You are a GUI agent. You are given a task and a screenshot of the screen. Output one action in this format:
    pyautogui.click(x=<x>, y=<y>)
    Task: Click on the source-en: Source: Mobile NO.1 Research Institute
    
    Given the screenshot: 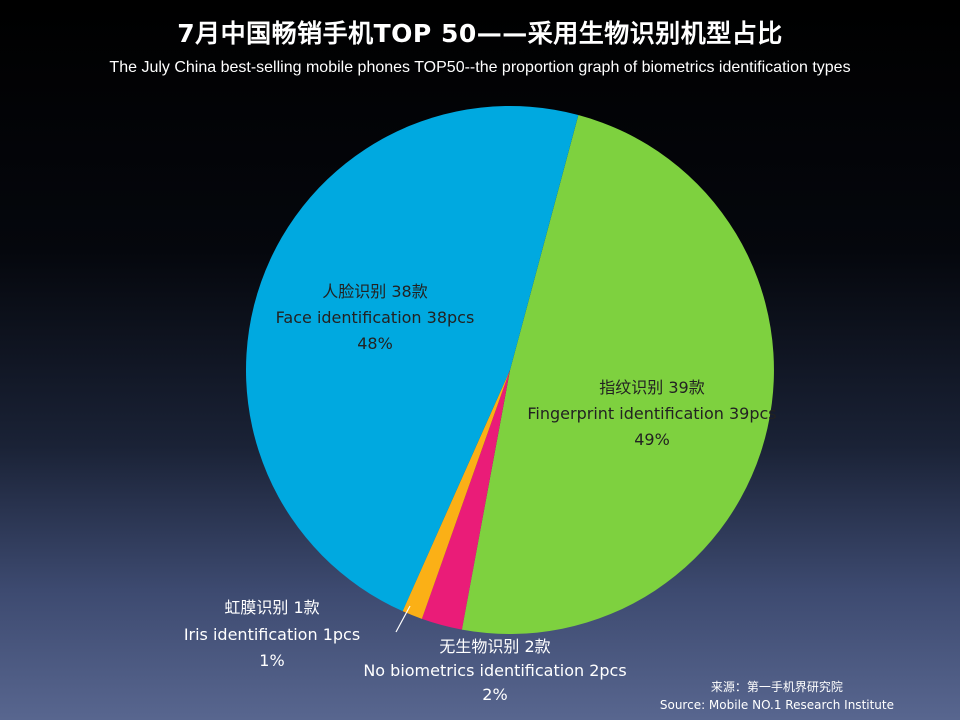 What is the action you would take?
    pyautogui.click(x=776, y=705)
    